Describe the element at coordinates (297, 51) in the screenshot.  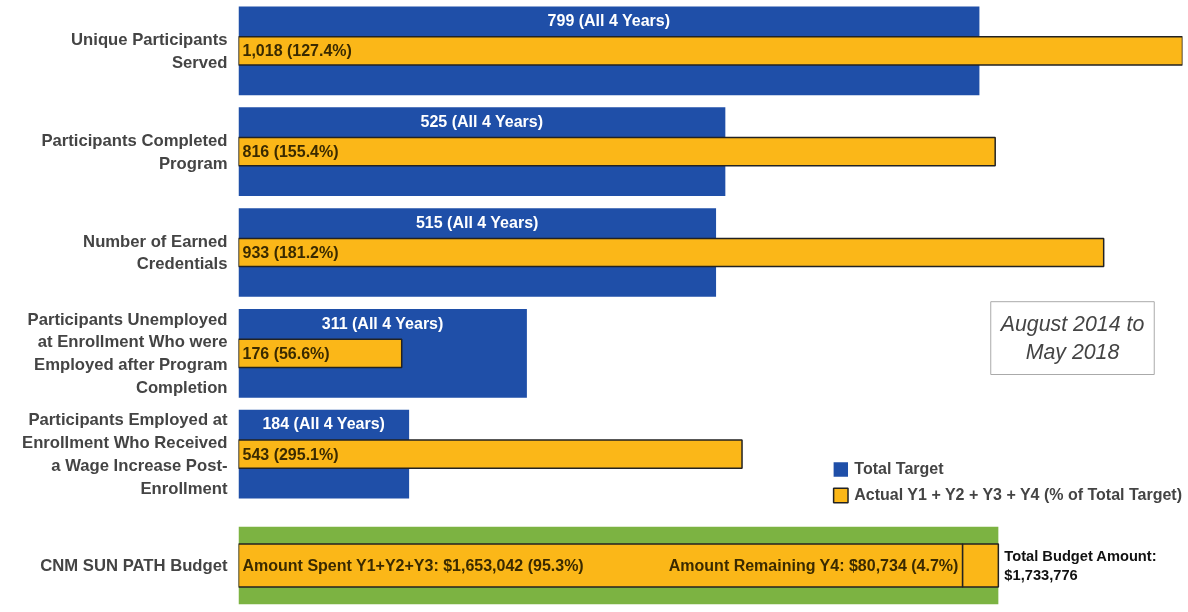
I see `data-label: 1,018 (127.4%)` at that location.